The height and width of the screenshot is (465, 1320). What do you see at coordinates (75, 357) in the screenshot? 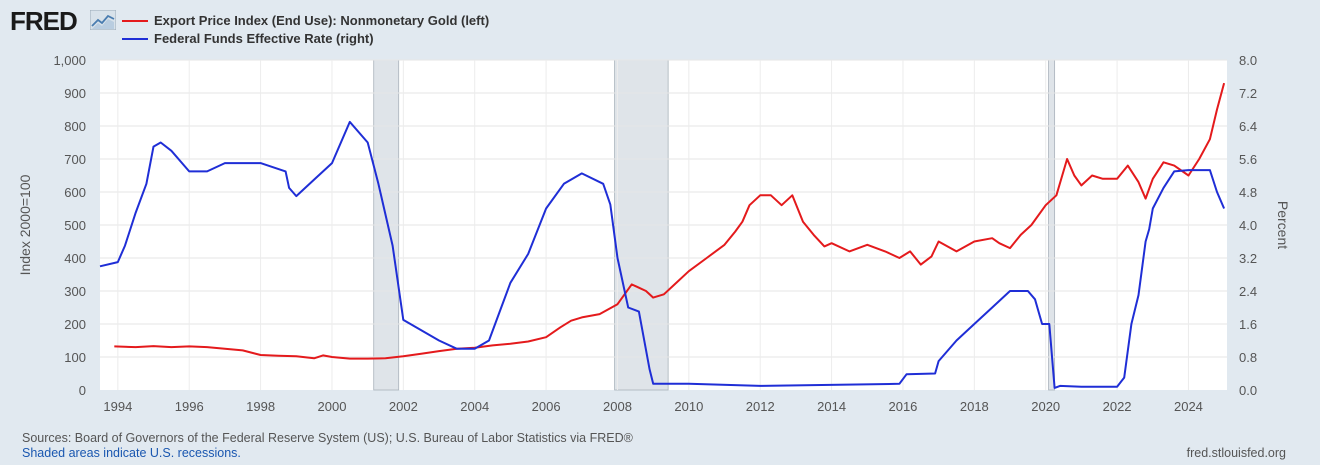
I see `left-tick-label: 100` at bounding box center [75, 357].